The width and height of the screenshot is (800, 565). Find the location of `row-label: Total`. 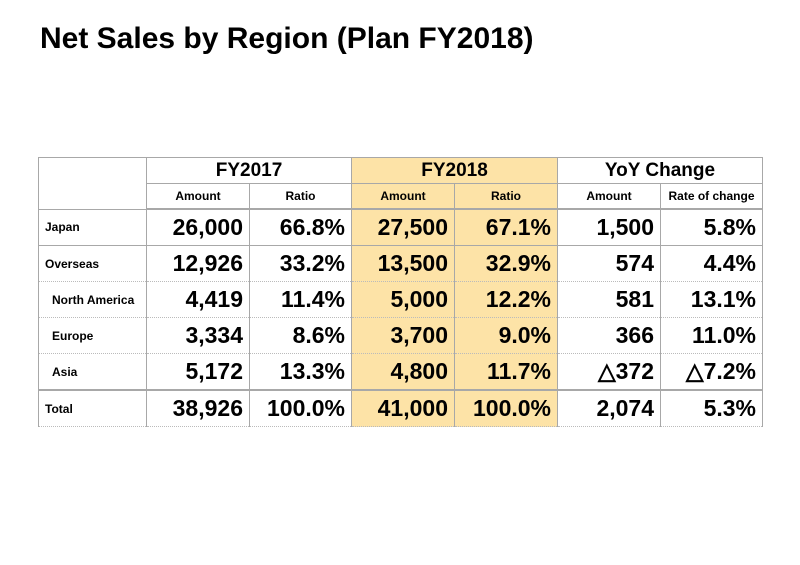

row-label: Total is located at coordinates (92, 408).